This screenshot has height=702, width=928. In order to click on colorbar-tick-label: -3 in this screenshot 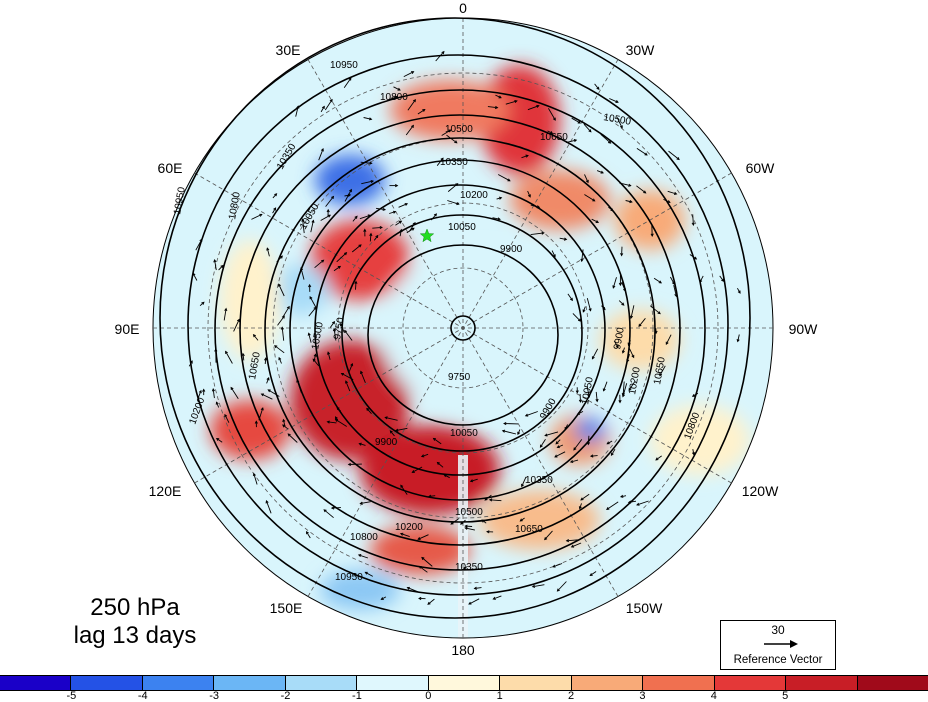, I will do `click(214, 696)`.